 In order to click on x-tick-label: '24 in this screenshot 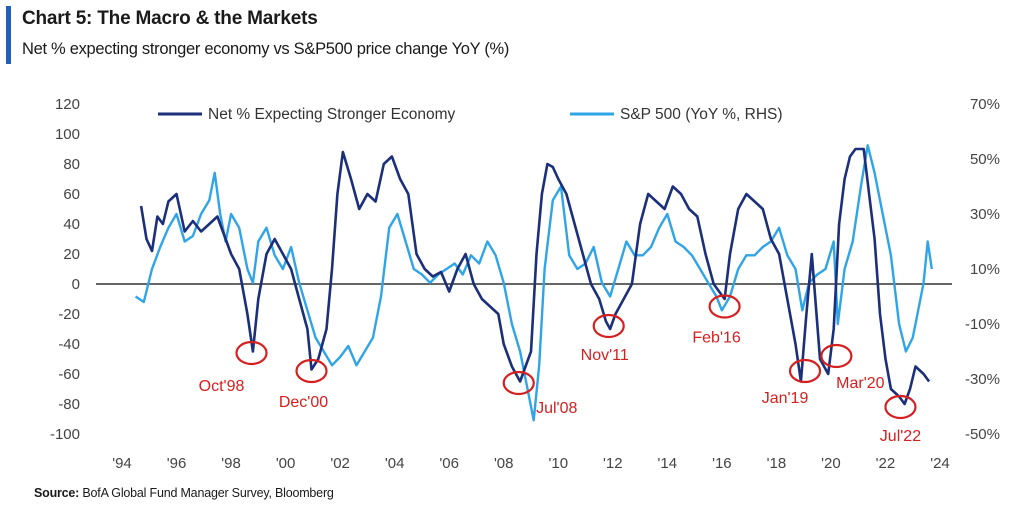, I will do `click(940, 463)`.